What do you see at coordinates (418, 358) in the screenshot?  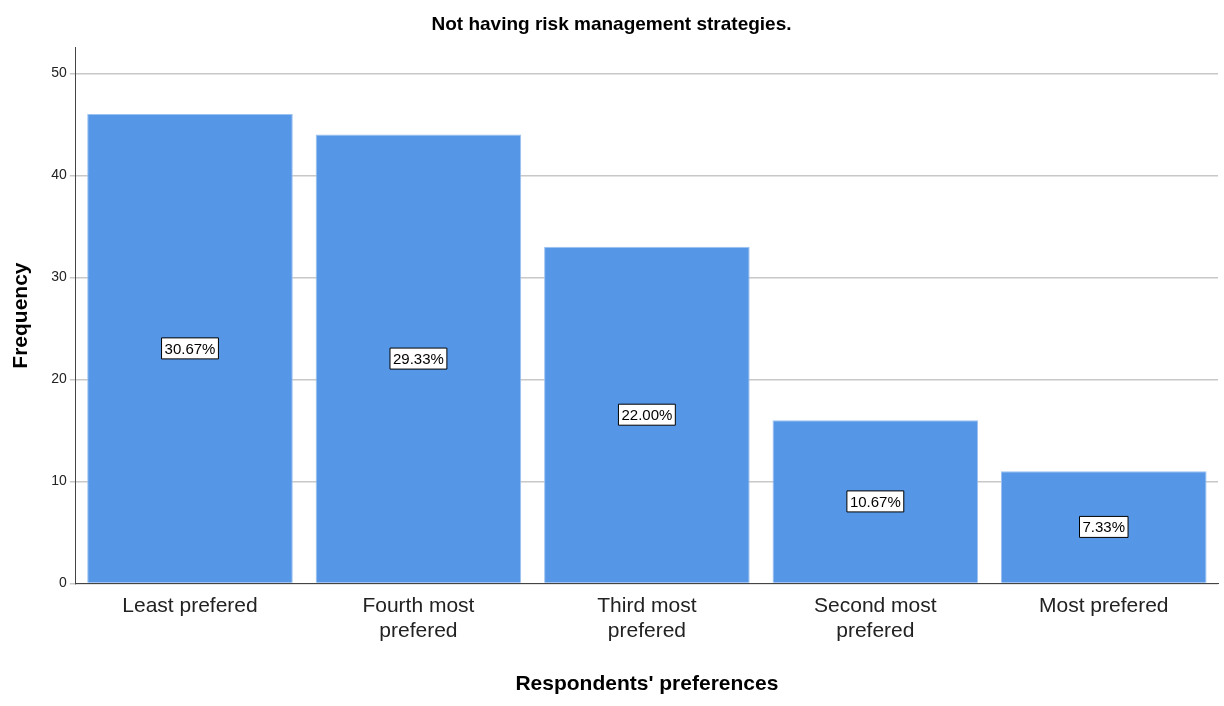 I see `annotation: 29.33%` at bounding box center [418, 358].